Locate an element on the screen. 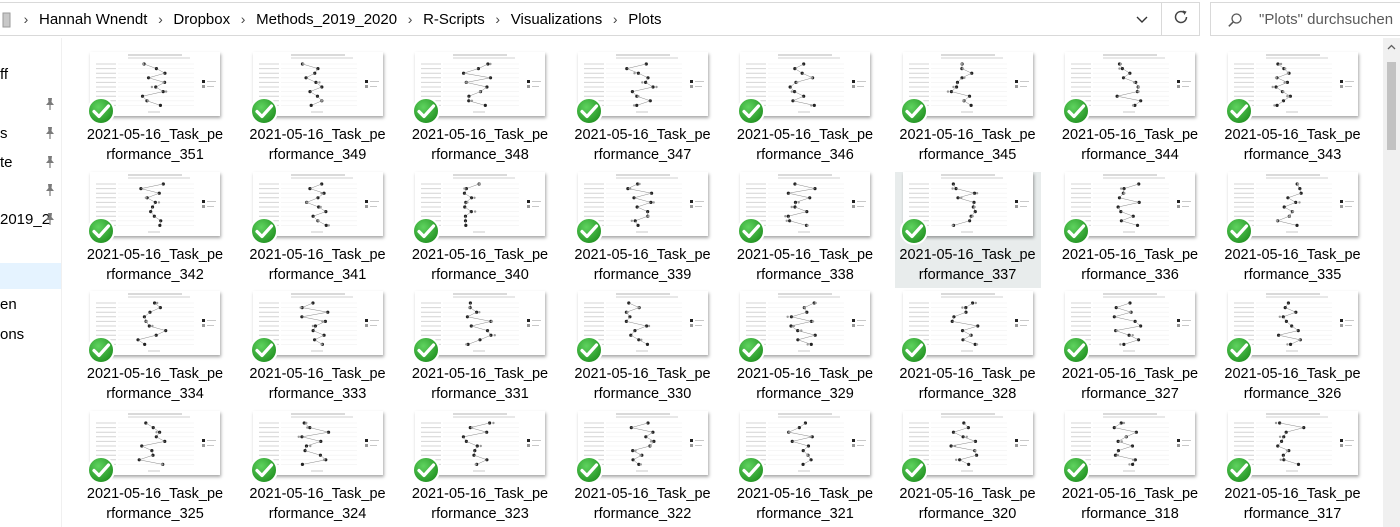 The width and height of the screenshot is (1400, 527). file-tile: 2021-05-16_Task_pe rformance_347 is located at coordinates (643, 110).